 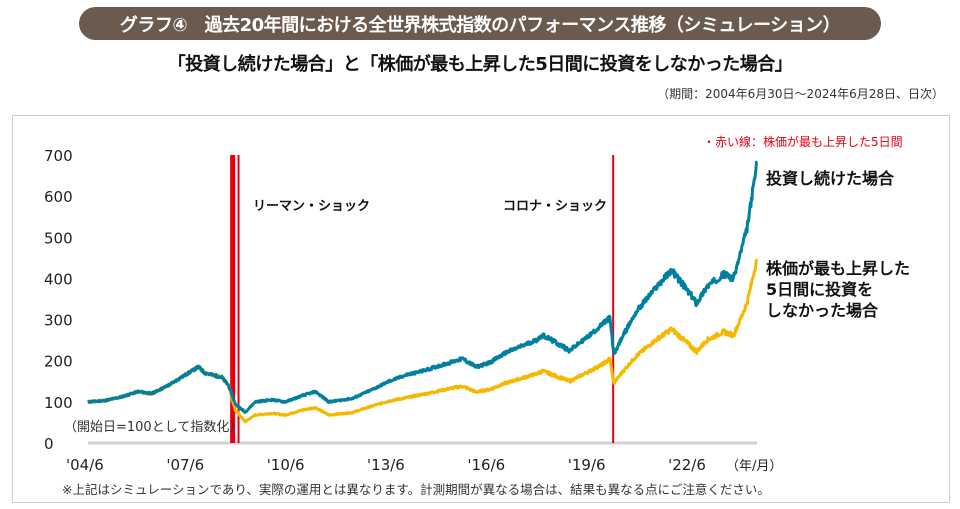 What do you see at coordinates (58, 403) in the screenshot?
I see `y-tick-label: 100` at bounding box center [58, 403].